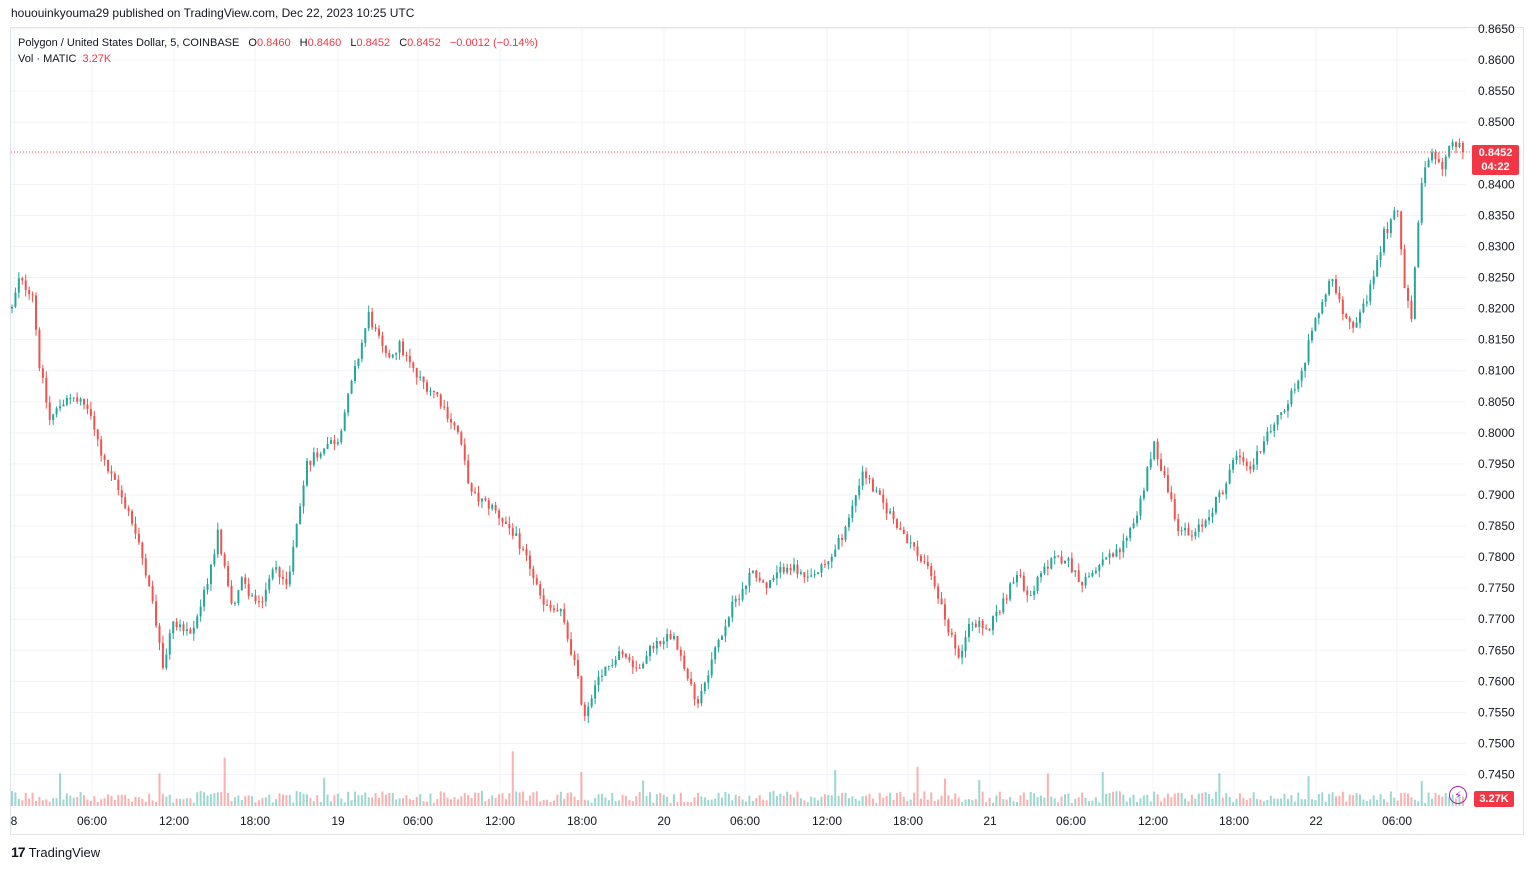 The height and width of the screenshot is (870, 1534). I want to click on footer-brand: 17 TradingView, so click(55, 852).